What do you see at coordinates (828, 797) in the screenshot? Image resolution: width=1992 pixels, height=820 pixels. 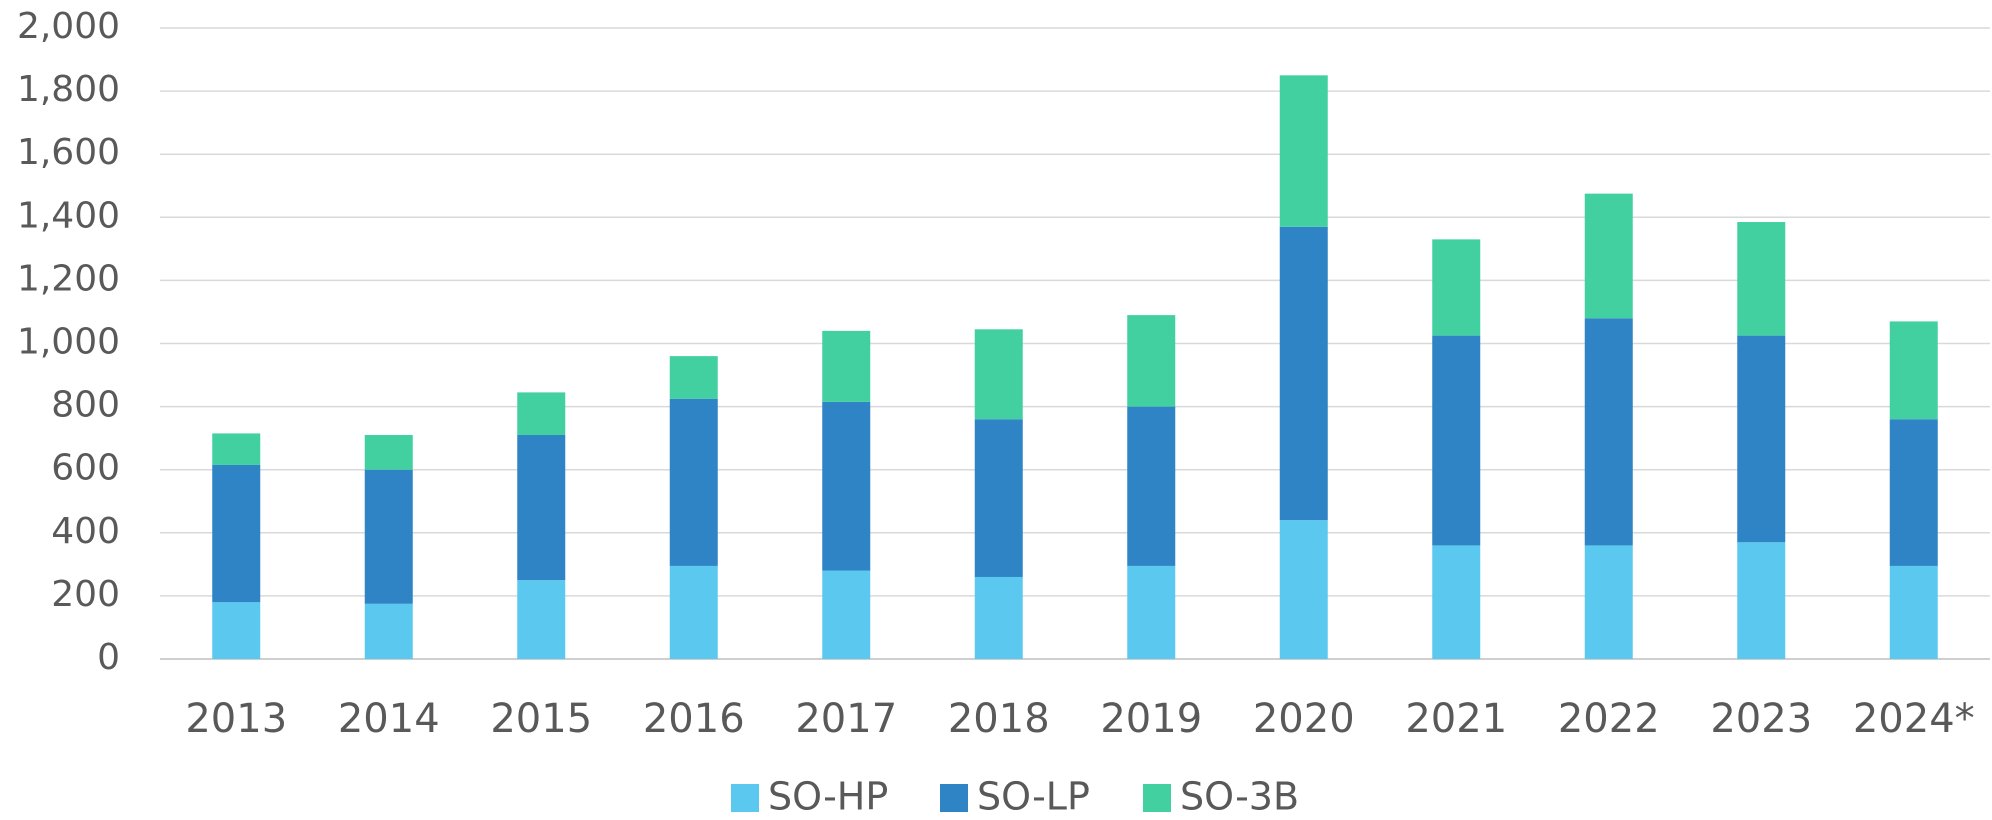 I see `legend-label: SO-HP` at bounding box center [828, 797].